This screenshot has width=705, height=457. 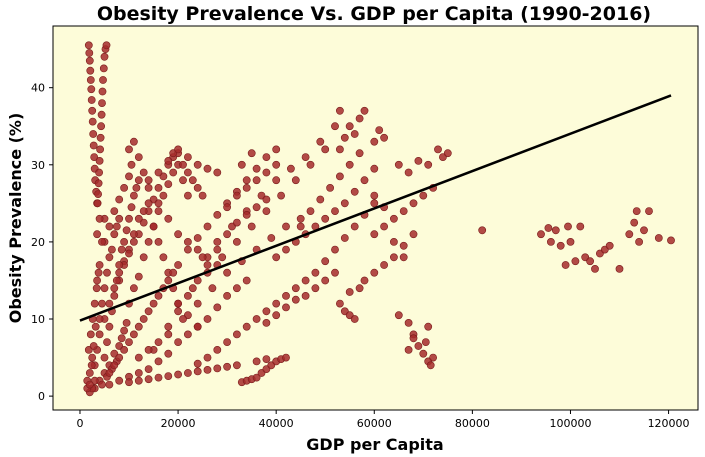 I want to click on y-tick-label: 0, so click(x=41, y=396).